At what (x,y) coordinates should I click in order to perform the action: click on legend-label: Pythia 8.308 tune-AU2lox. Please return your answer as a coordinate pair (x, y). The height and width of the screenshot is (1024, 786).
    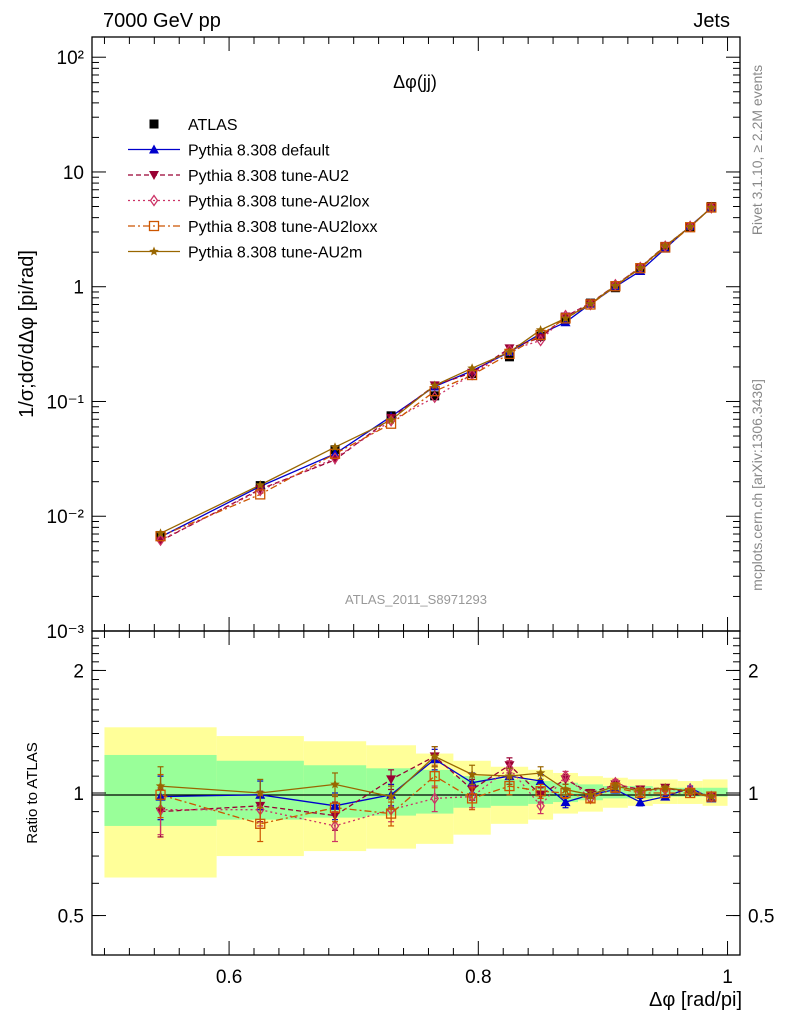
    Looking at the image, I should click on (278, 202).